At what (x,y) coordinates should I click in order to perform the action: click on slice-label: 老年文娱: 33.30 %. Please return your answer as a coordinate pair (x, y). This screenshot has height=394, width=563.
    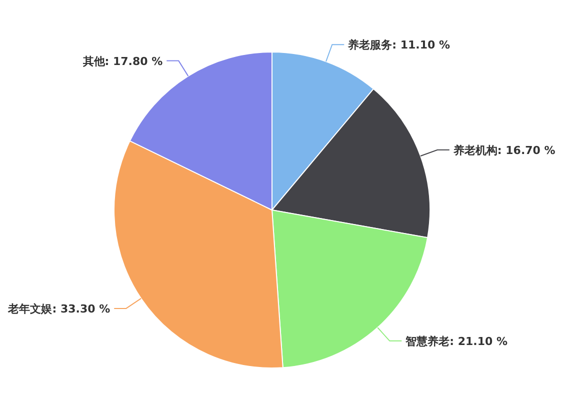
    Looking at the image, I should click on (58, 309).